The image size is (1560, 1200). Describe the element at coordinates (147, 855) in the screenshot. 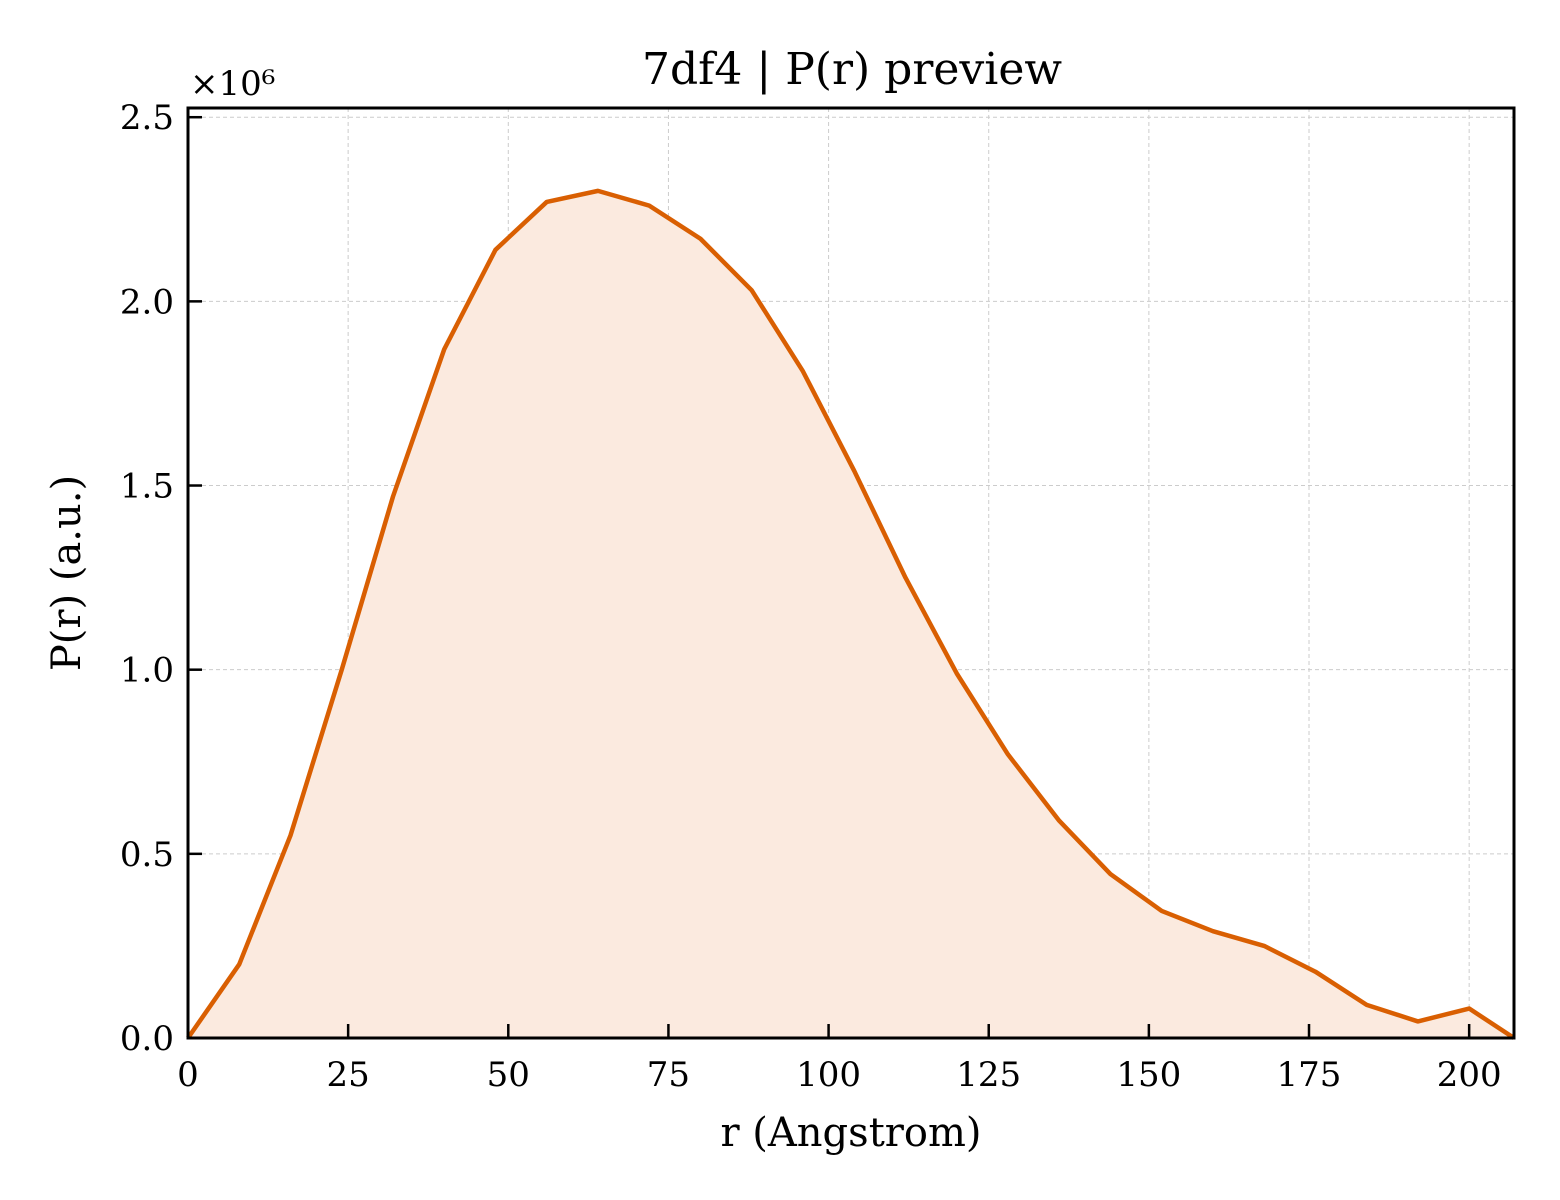

I see `y-tick-label: 0.5` at that location.